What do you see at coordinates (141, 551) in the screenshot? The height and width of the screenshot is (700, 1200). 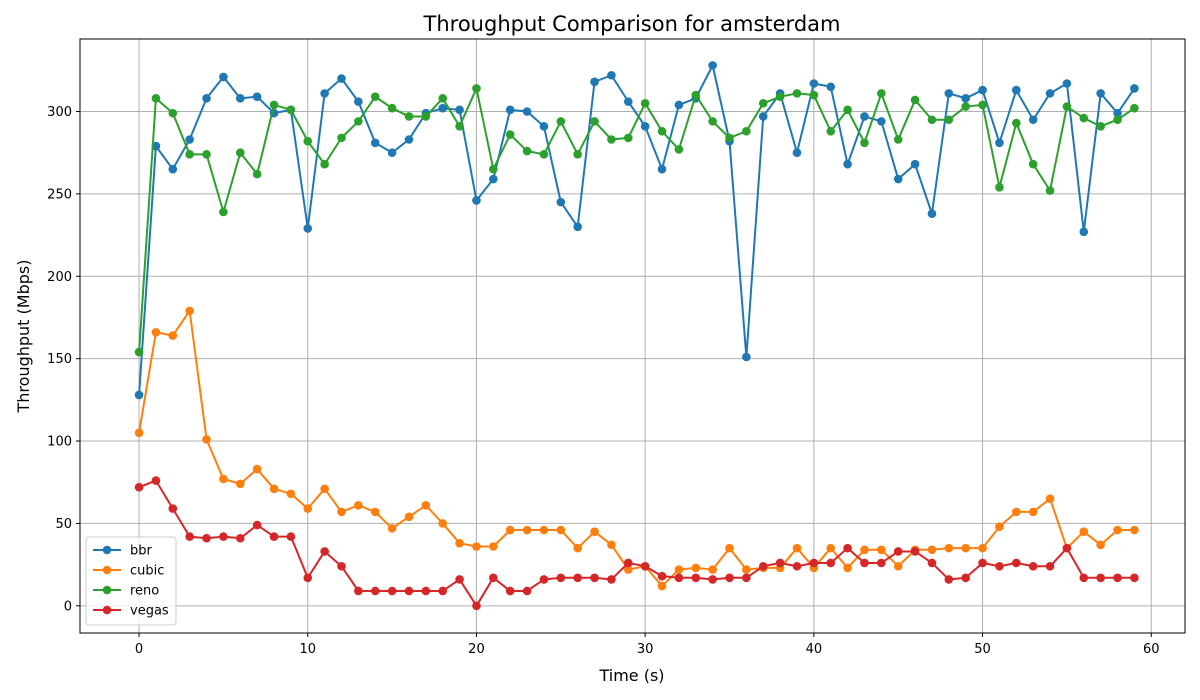 I see `legend-label: bbr` at bounding box center [141, 551].